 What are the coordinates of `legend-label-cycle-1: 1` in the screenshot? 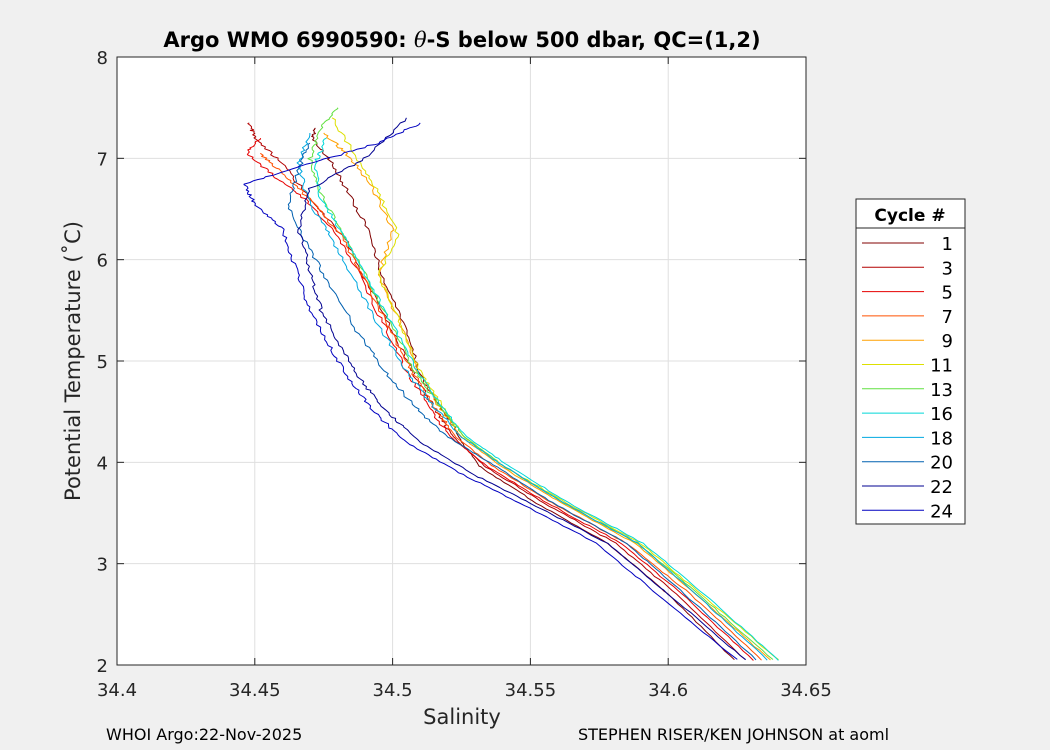 It's located at (947, 244).